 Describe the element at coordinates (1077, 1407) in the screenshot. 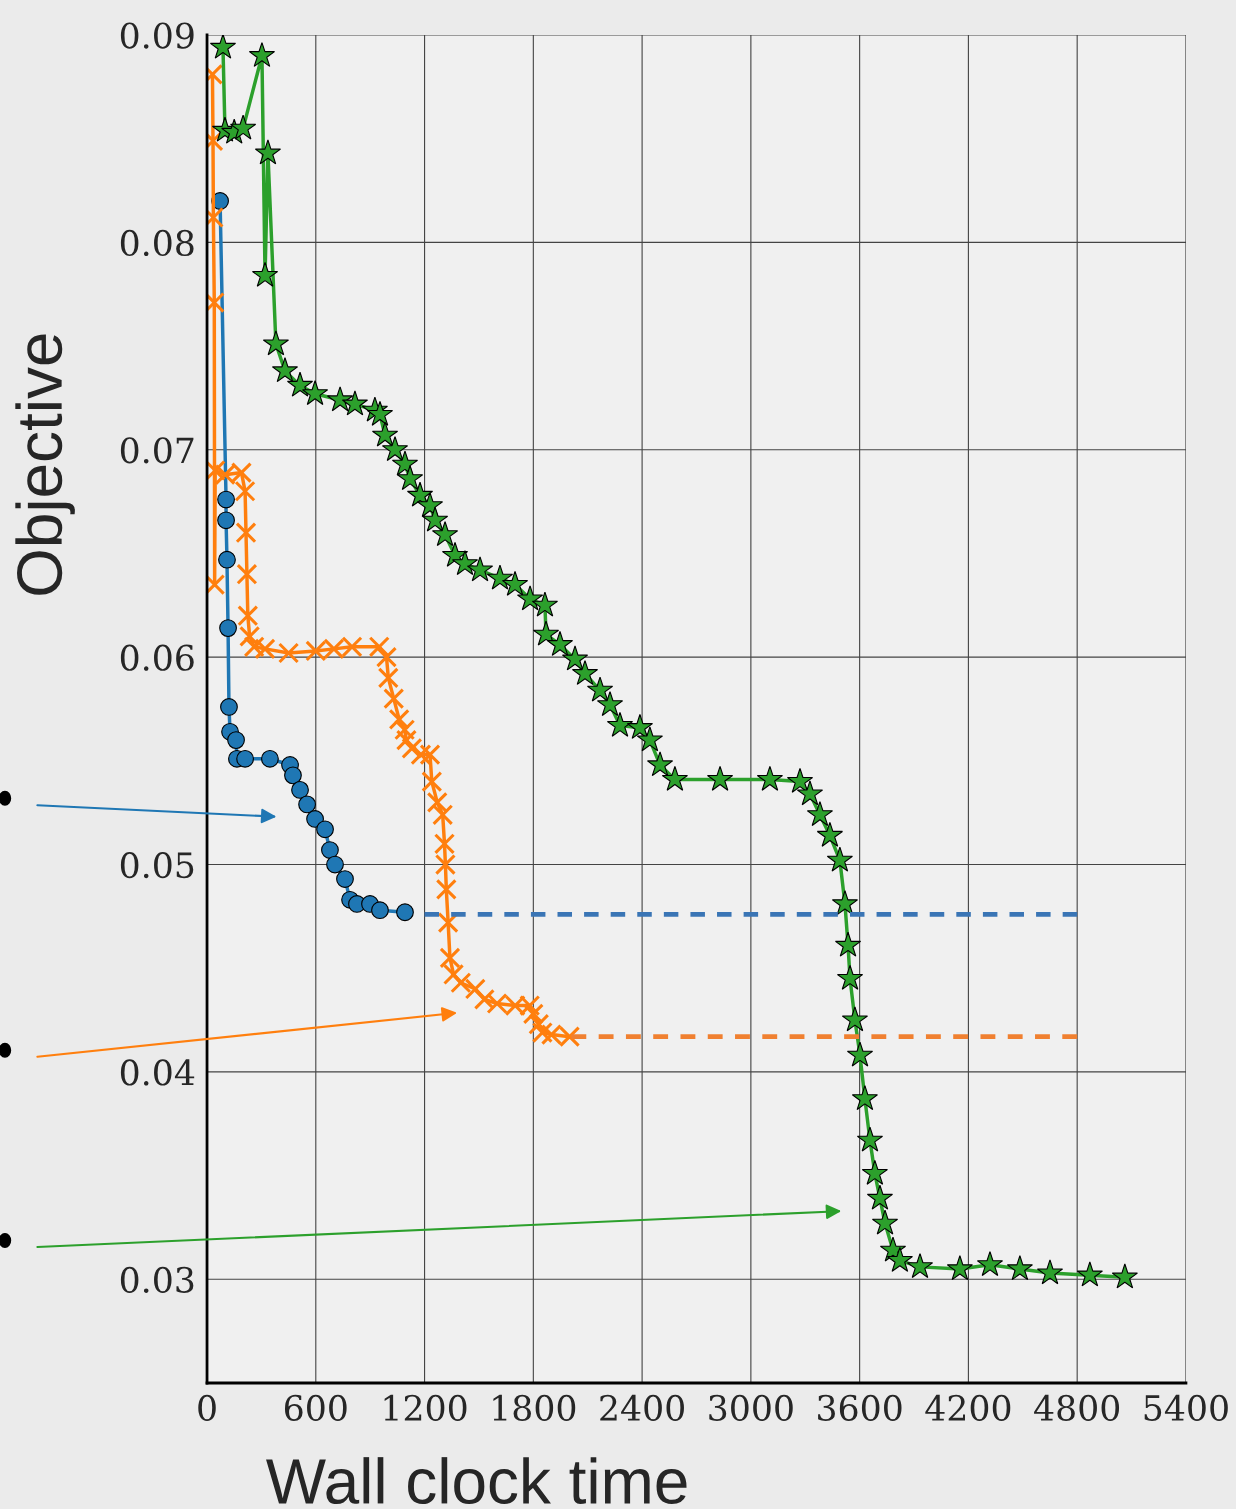

I see `x-tick-label: 4800` at that location.